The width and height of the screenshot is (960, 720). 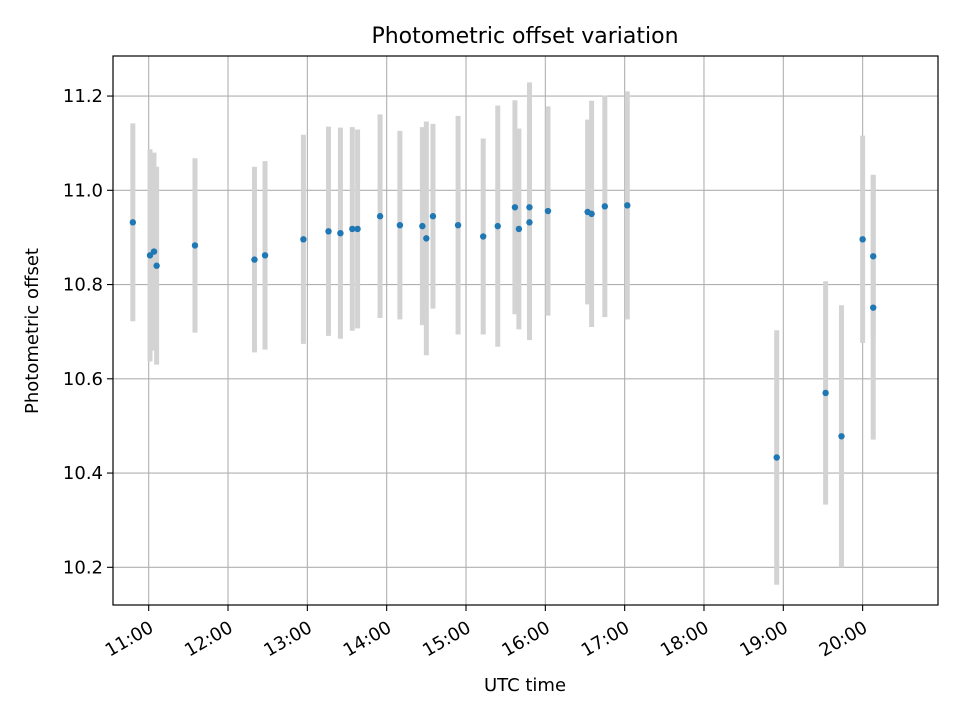 I want to click on y-tick-label: 10.2, so click(x=83, y=567).